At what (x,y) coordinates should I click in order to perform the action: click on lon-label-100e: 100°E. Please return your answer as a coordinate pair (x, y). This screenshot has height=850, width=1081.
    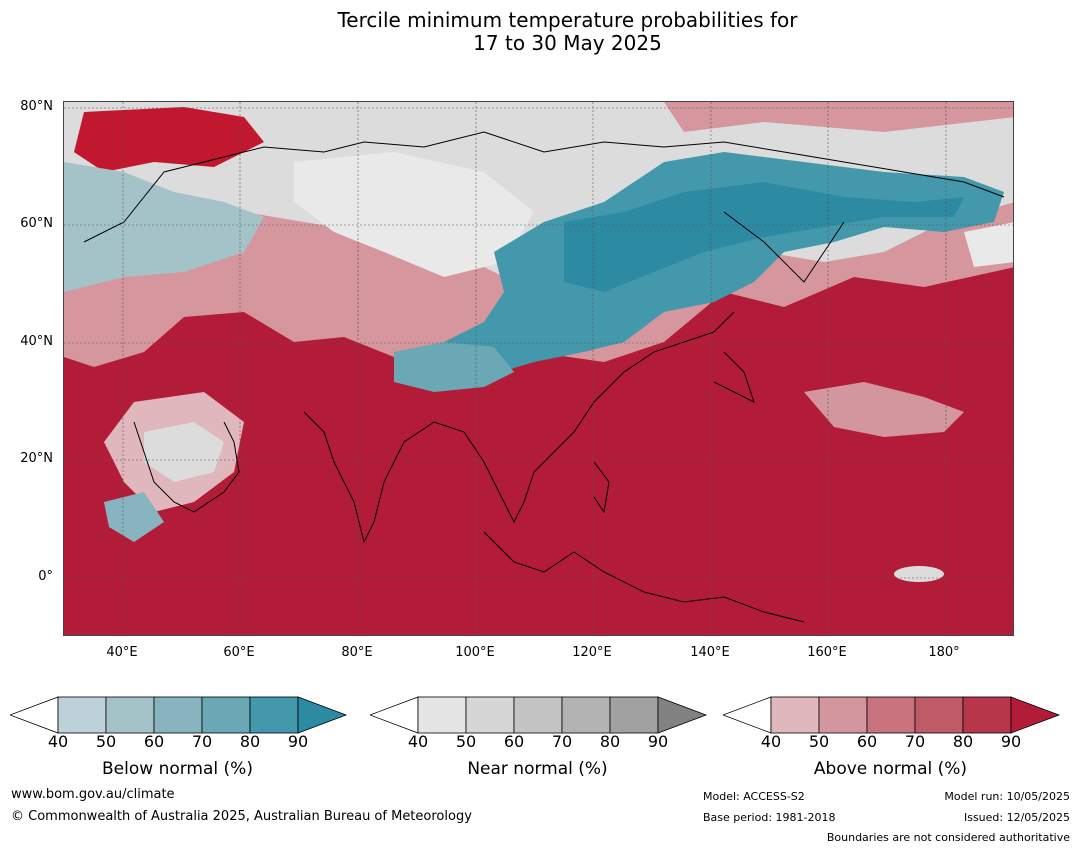
    Looking at the image, I should click on (475, 652).